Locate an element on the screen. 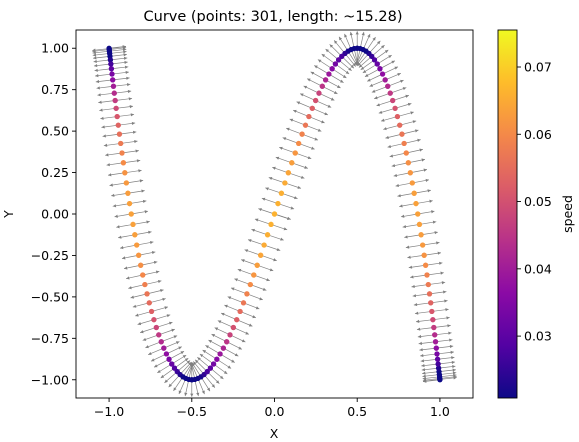  chart-title: Curve (points: 301, length: ~15.28) is located at coordinates (273, 17).